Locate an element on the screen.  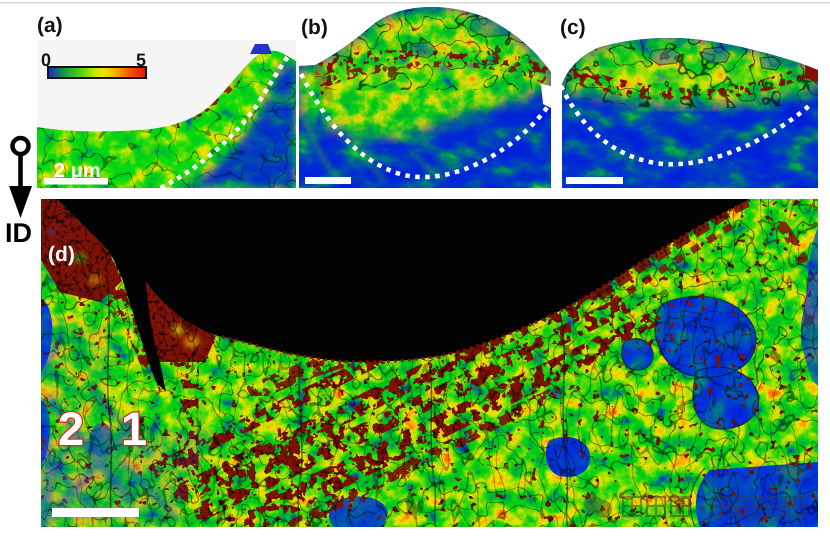
svg-text: (d) is located at coordinates (61, 254).